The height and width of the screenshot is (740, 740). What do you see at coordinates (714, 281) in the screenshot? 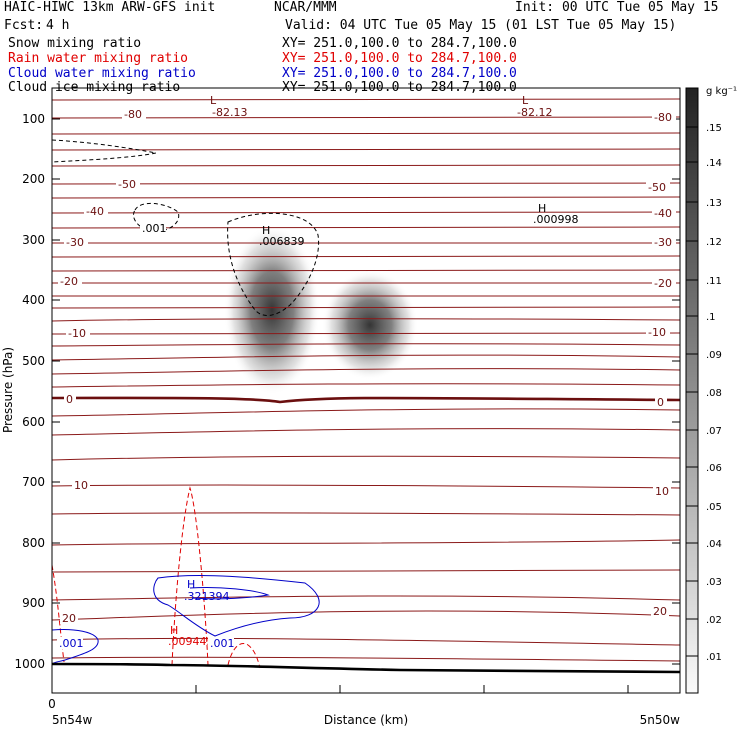
I see `colorbar-tick-label: .11` at bounding box center [714, 281].